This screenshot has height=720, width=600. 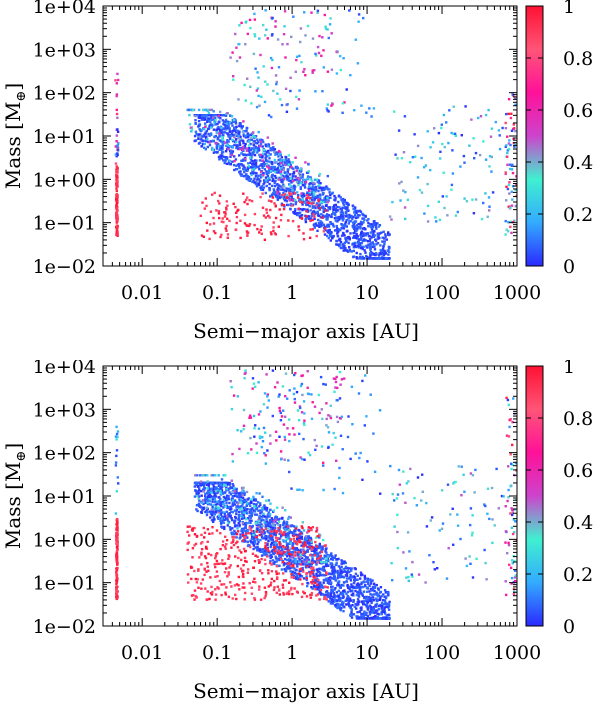 What do you see at coordinates (367, 293) in the screenshot?
I see `x-tick-label: 10` at bounding box center [367, 293].